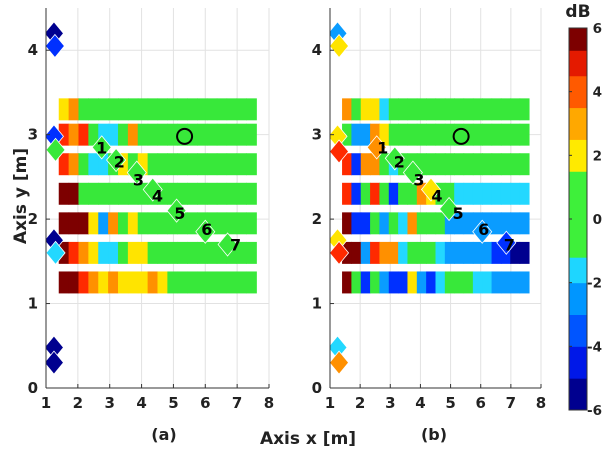  Describe the element at coordinates (46, 403) in the screenshot. I see `x-tick-label: 1` at that location.